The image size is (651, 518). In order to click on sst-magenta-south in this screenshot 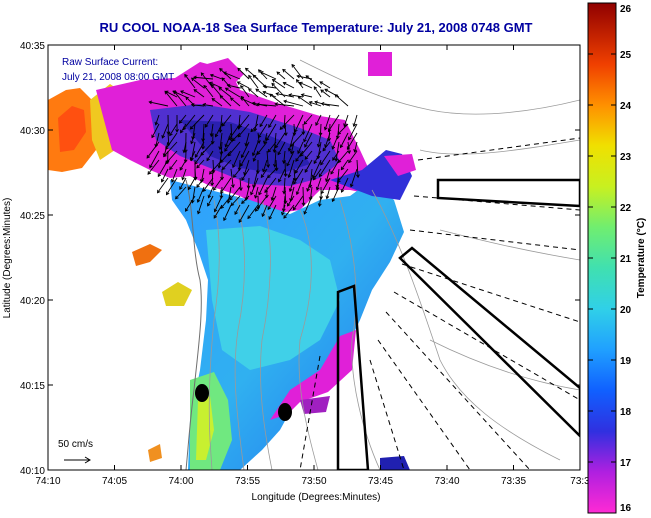, I will do `click(313, 375)`.